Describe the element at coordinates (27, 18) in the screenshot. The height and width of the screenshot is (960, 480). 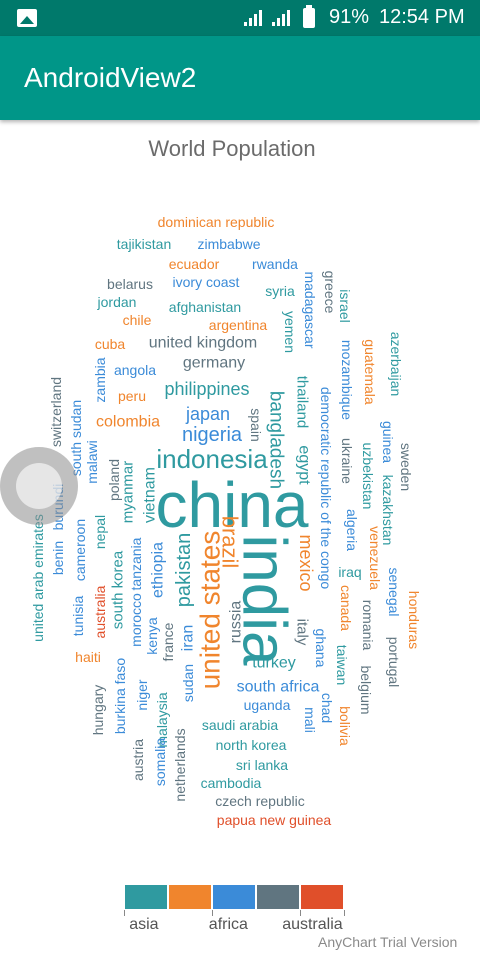
I see `image-notification-icon` at that location.